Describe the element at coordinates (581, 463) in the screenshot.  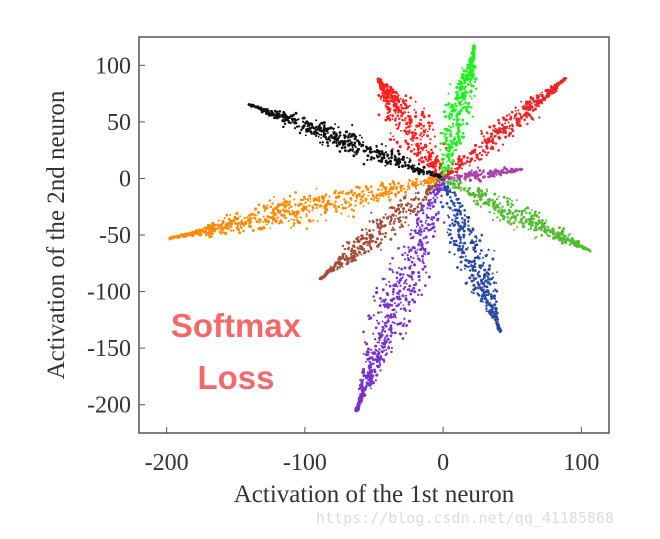
I see `x-tick-label: 100` at that location.